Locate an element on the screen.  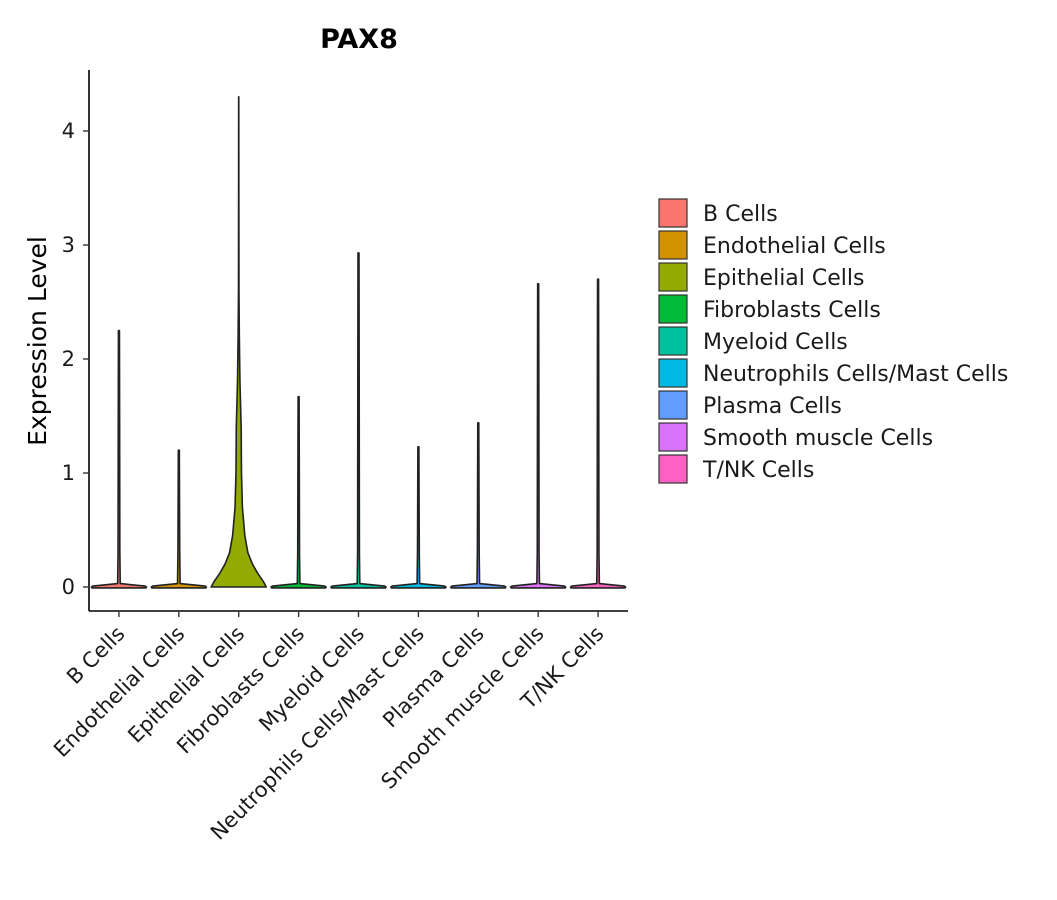
legend-label-neutrophils-cells-mast-cells: Neutrophils Cells/Mast Cells is located at coordinates (855, 374).